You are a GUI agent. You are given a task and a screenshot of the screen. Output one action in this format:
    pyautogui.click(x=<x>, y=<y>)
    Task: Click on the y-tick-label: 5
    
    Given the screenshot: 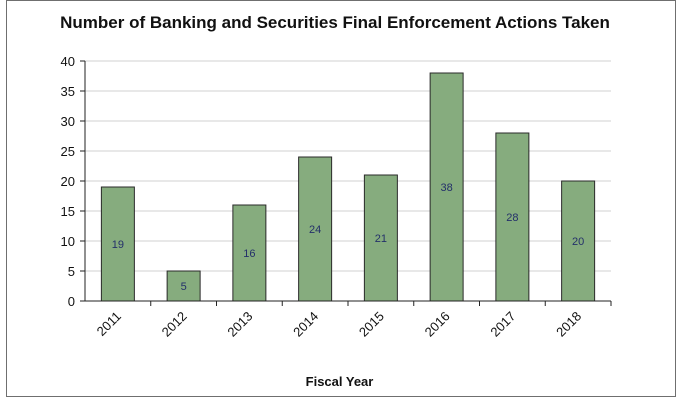 What is the action you would take?
    pyautogui.click(x=71, y=271)
    